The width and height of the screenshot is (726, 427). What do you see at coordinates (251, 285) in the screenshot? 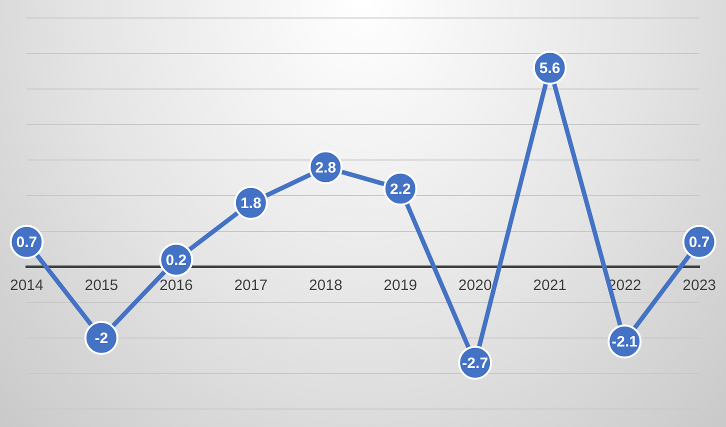
I see `x-tick-label: 2017` at bounding box center [251, 285].